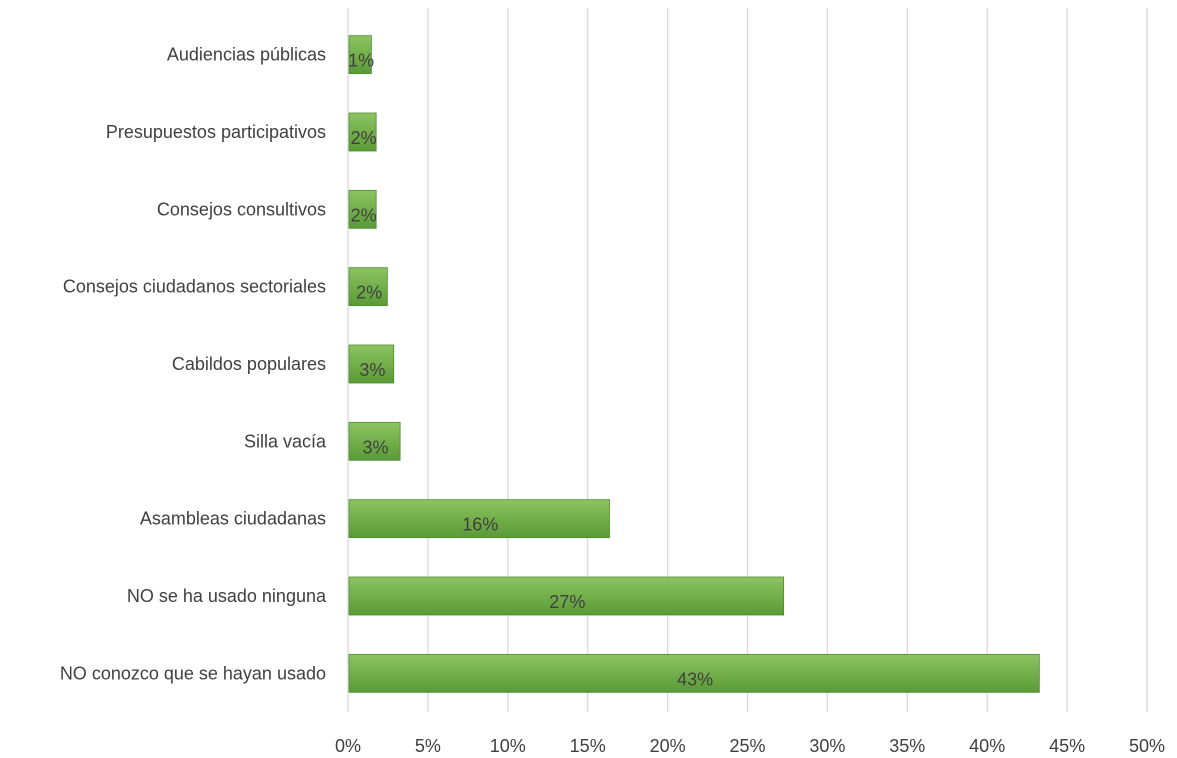 This screenshot has width=1177, height=758. Describe the element at coordinates (1147, 746) in the screenshot. I see `x-tick-label: 50%` at that location.